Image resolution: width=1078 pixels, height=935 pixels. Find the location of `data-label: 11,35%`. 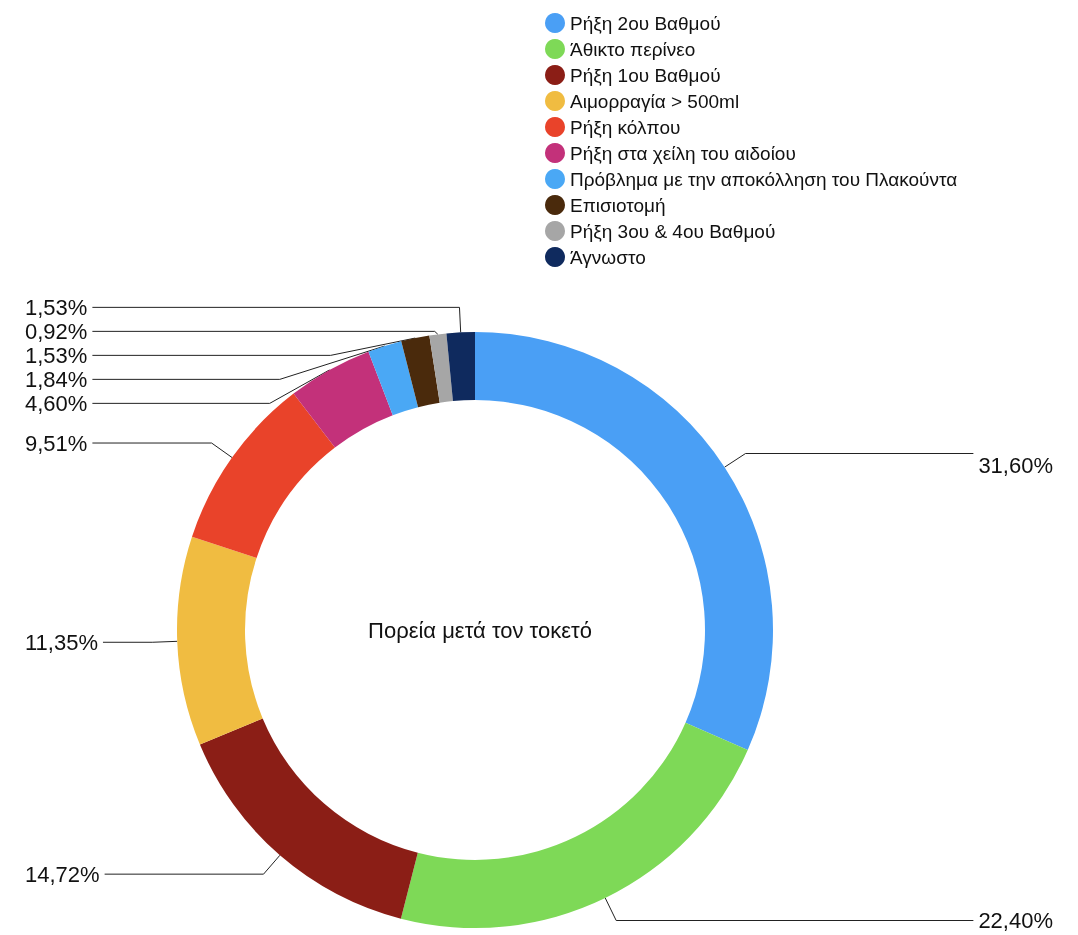

data-label: 11,35% is located at coordinates (61, 642).